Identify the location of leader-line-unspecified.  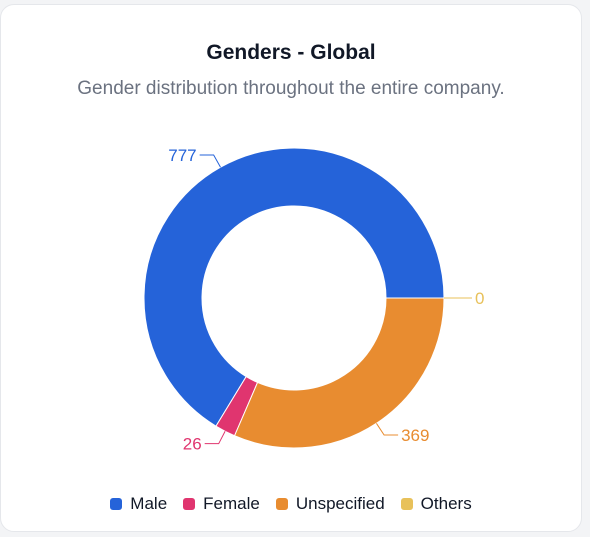
(387, 429).